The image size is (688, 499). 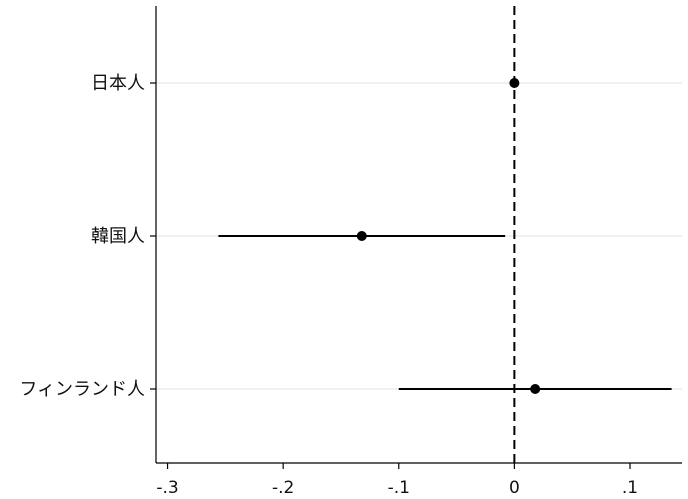 I want to click on x-tick-label: -.1, so click(x=399, y=488).